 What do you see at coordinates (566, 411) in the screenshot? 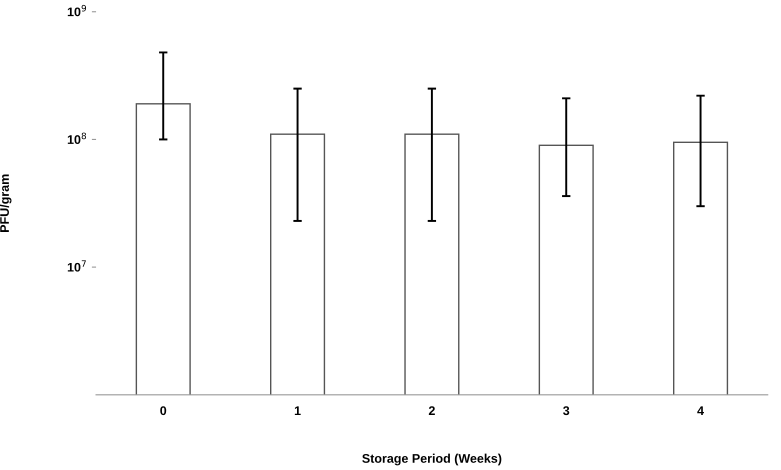
I see `x-tick-label: 3` at bounding box center [566, 411].